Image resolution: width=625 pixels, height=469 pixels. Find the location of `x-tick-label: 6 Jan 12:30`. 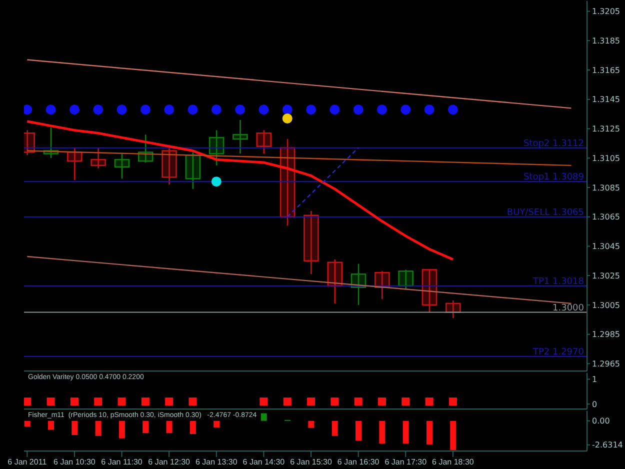

x-tick-label: 6 Jan 12:30 is located at coordinates (169, 462).